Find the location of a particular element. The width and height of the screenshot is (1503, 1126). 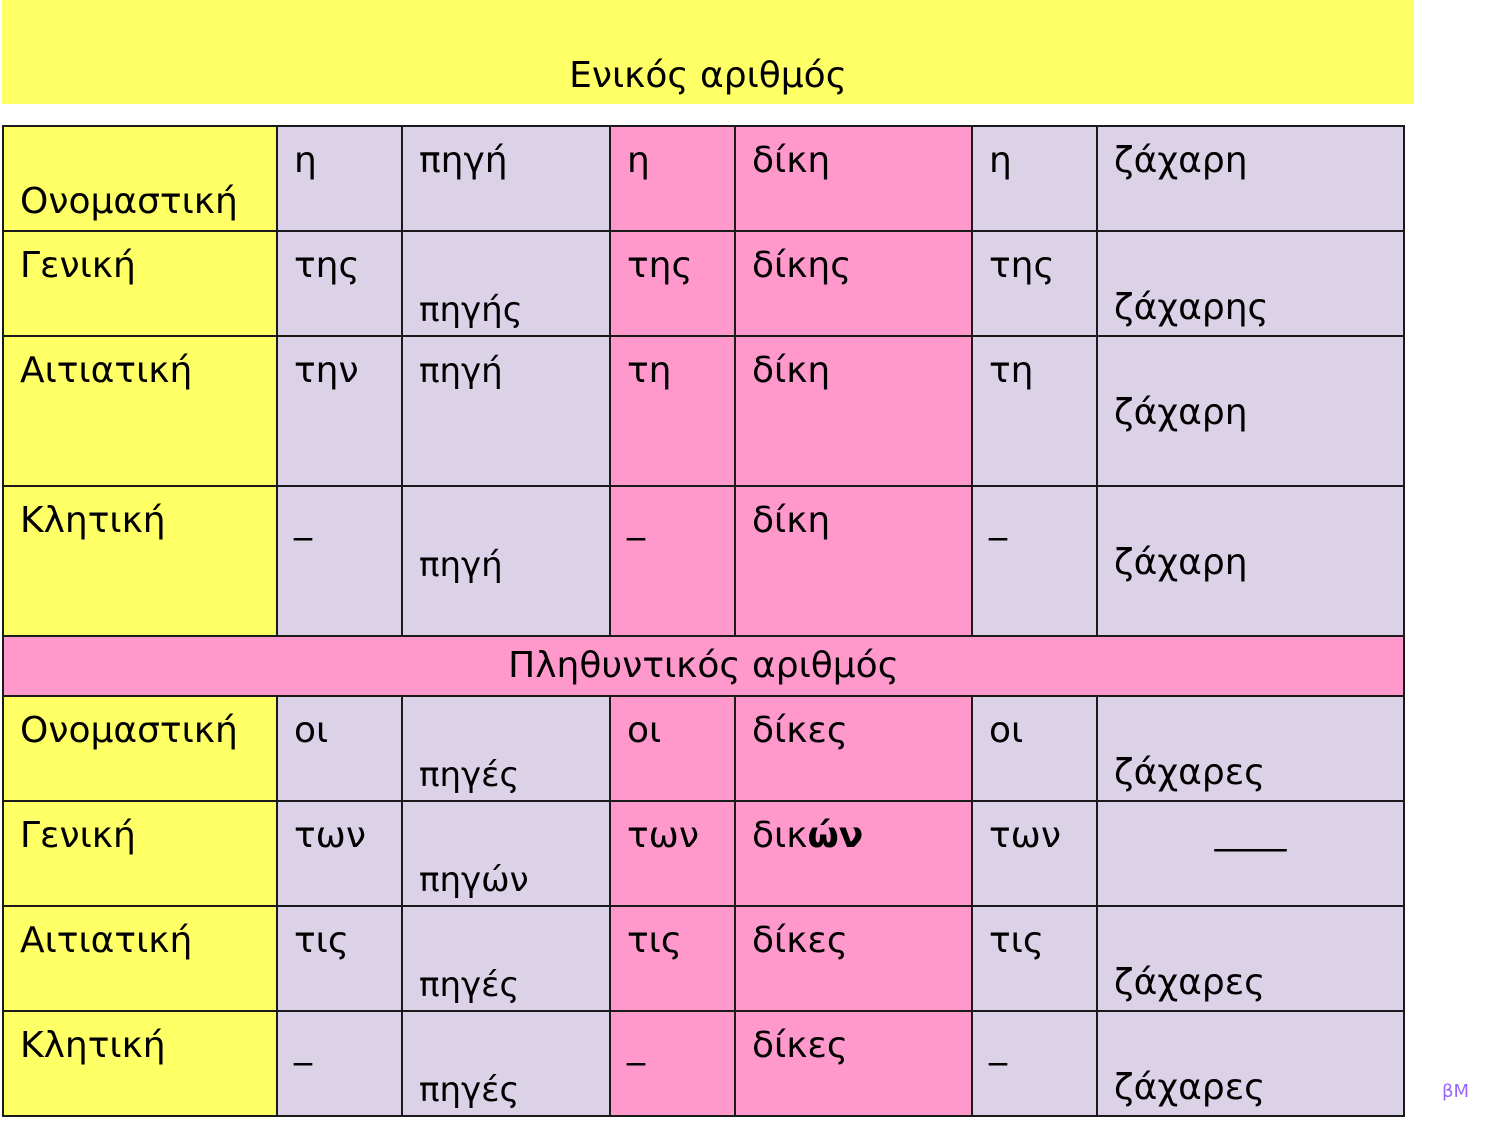

singular-title: Ενικός αριθμός is located at coordinates (708, 75).